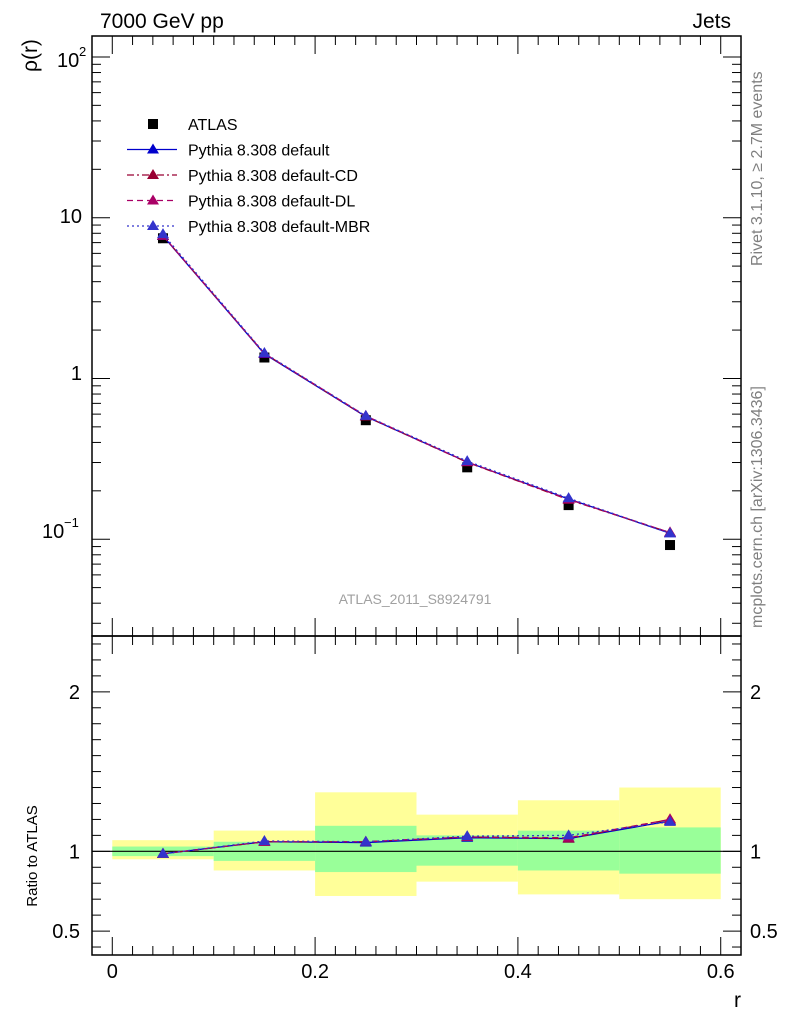 The width and height of the screenshot is (786, 1024). I want to click on rivet-version-label: Rivet 3.1.10, ≥ 2.7M events, so click(757, 168).